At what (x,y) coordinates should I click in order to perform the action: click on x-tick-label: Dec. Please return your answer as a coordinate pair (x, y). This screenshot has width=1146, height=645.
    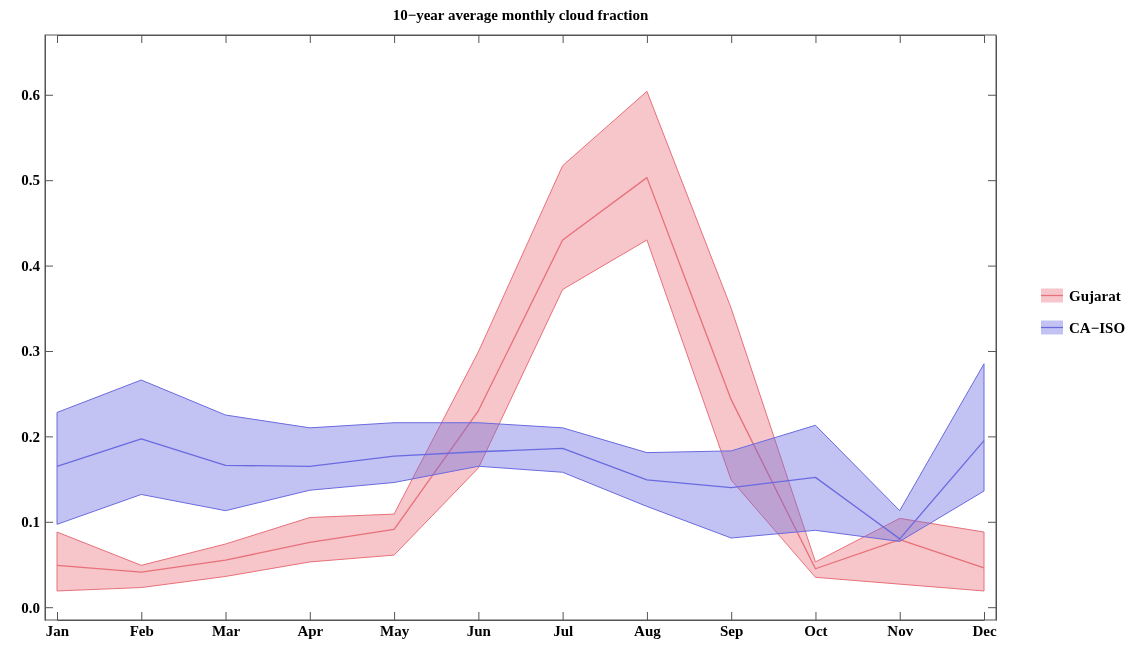
    Looking at the image, I should click on (984, 630).